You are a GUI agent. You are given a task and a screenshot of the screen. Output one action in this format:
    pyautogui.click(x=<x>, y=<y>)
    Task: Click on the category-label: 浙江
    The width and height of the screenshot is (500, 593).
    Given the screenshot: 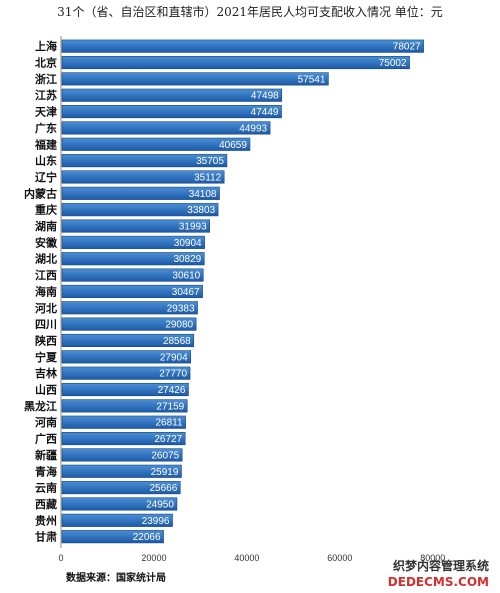 What is the action you would take?
    pyautogui.click(x=46, y=79)
    